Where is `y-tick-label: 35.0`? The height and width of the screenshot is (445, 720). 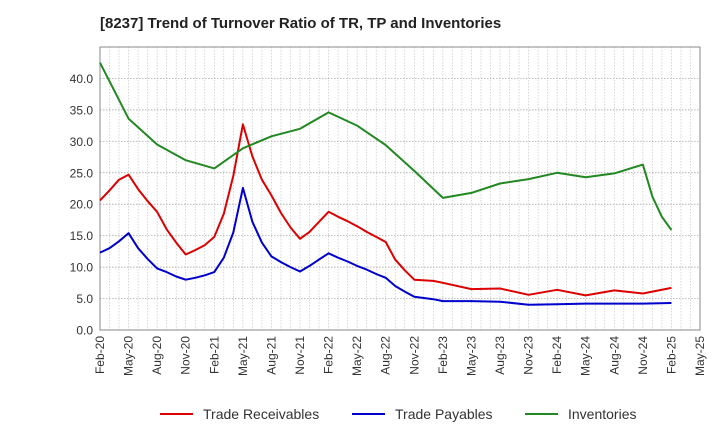
y-tick-label: 35.0 is located at coordinates (82, 110).